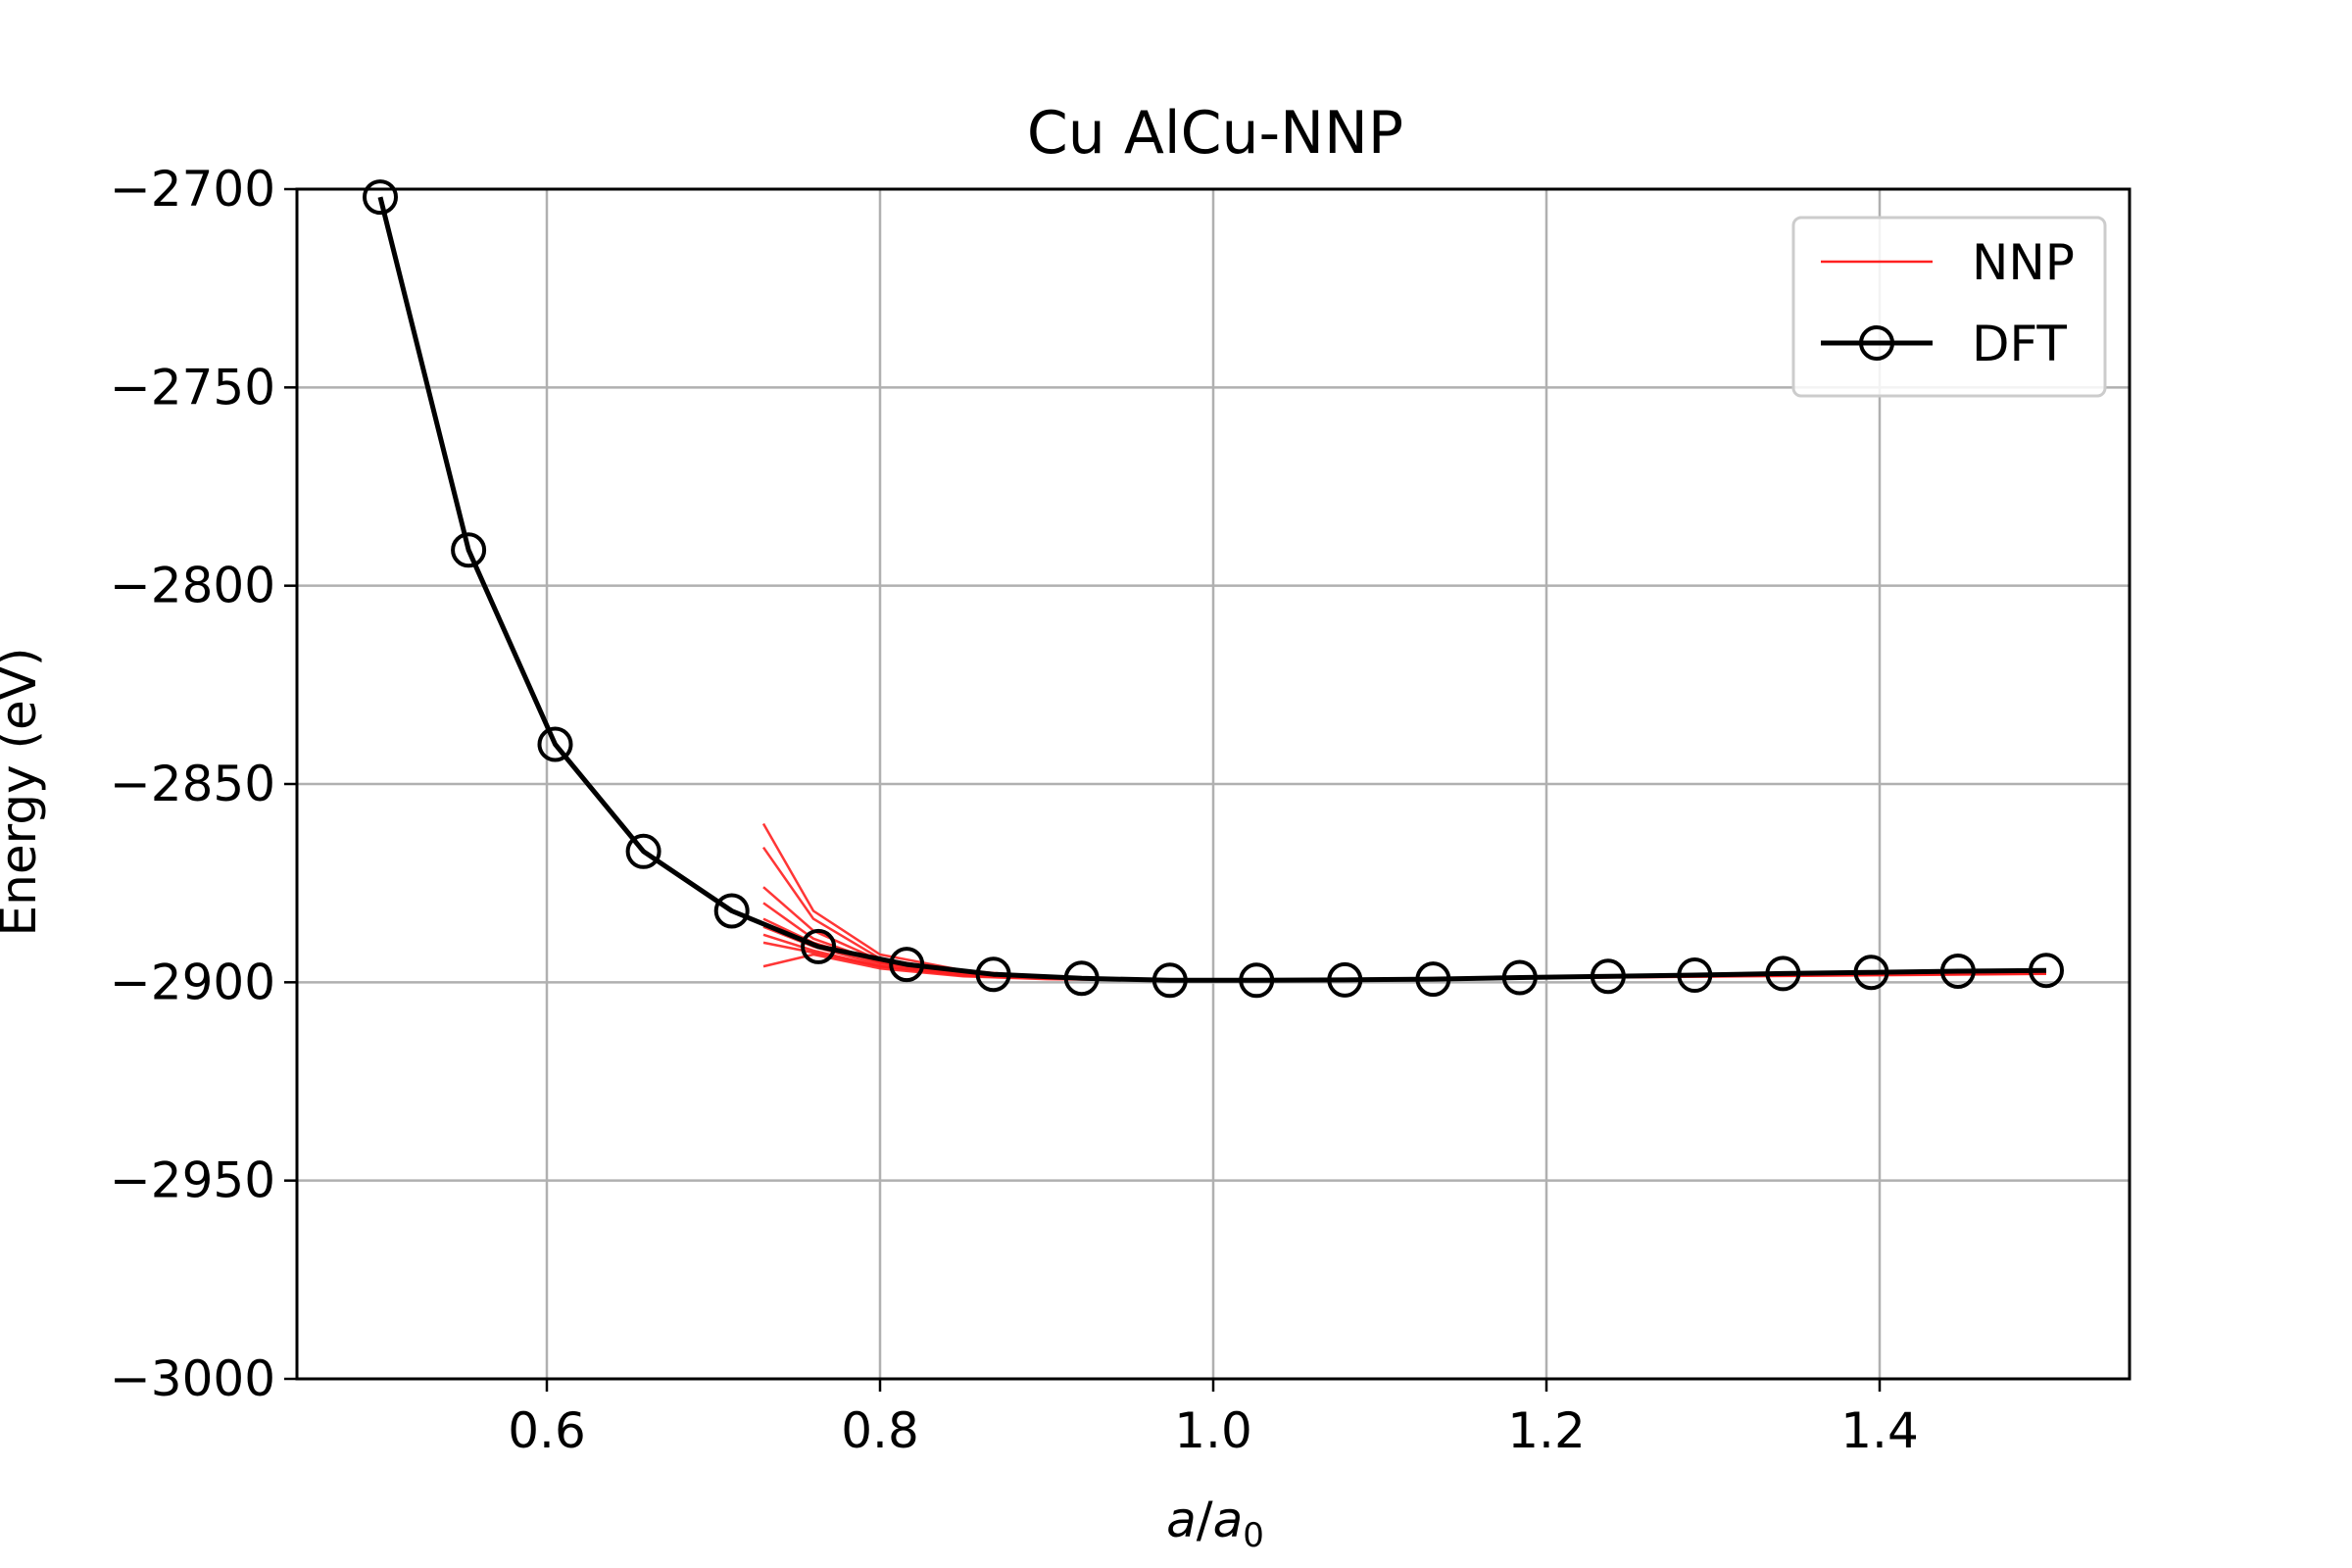 The image size is (2352, 1568). What do you see at coordinates (1253, 1535) in the screenshot?
I see `x-axis-label-subscript: 0` at bounding box center [1253, 1535].